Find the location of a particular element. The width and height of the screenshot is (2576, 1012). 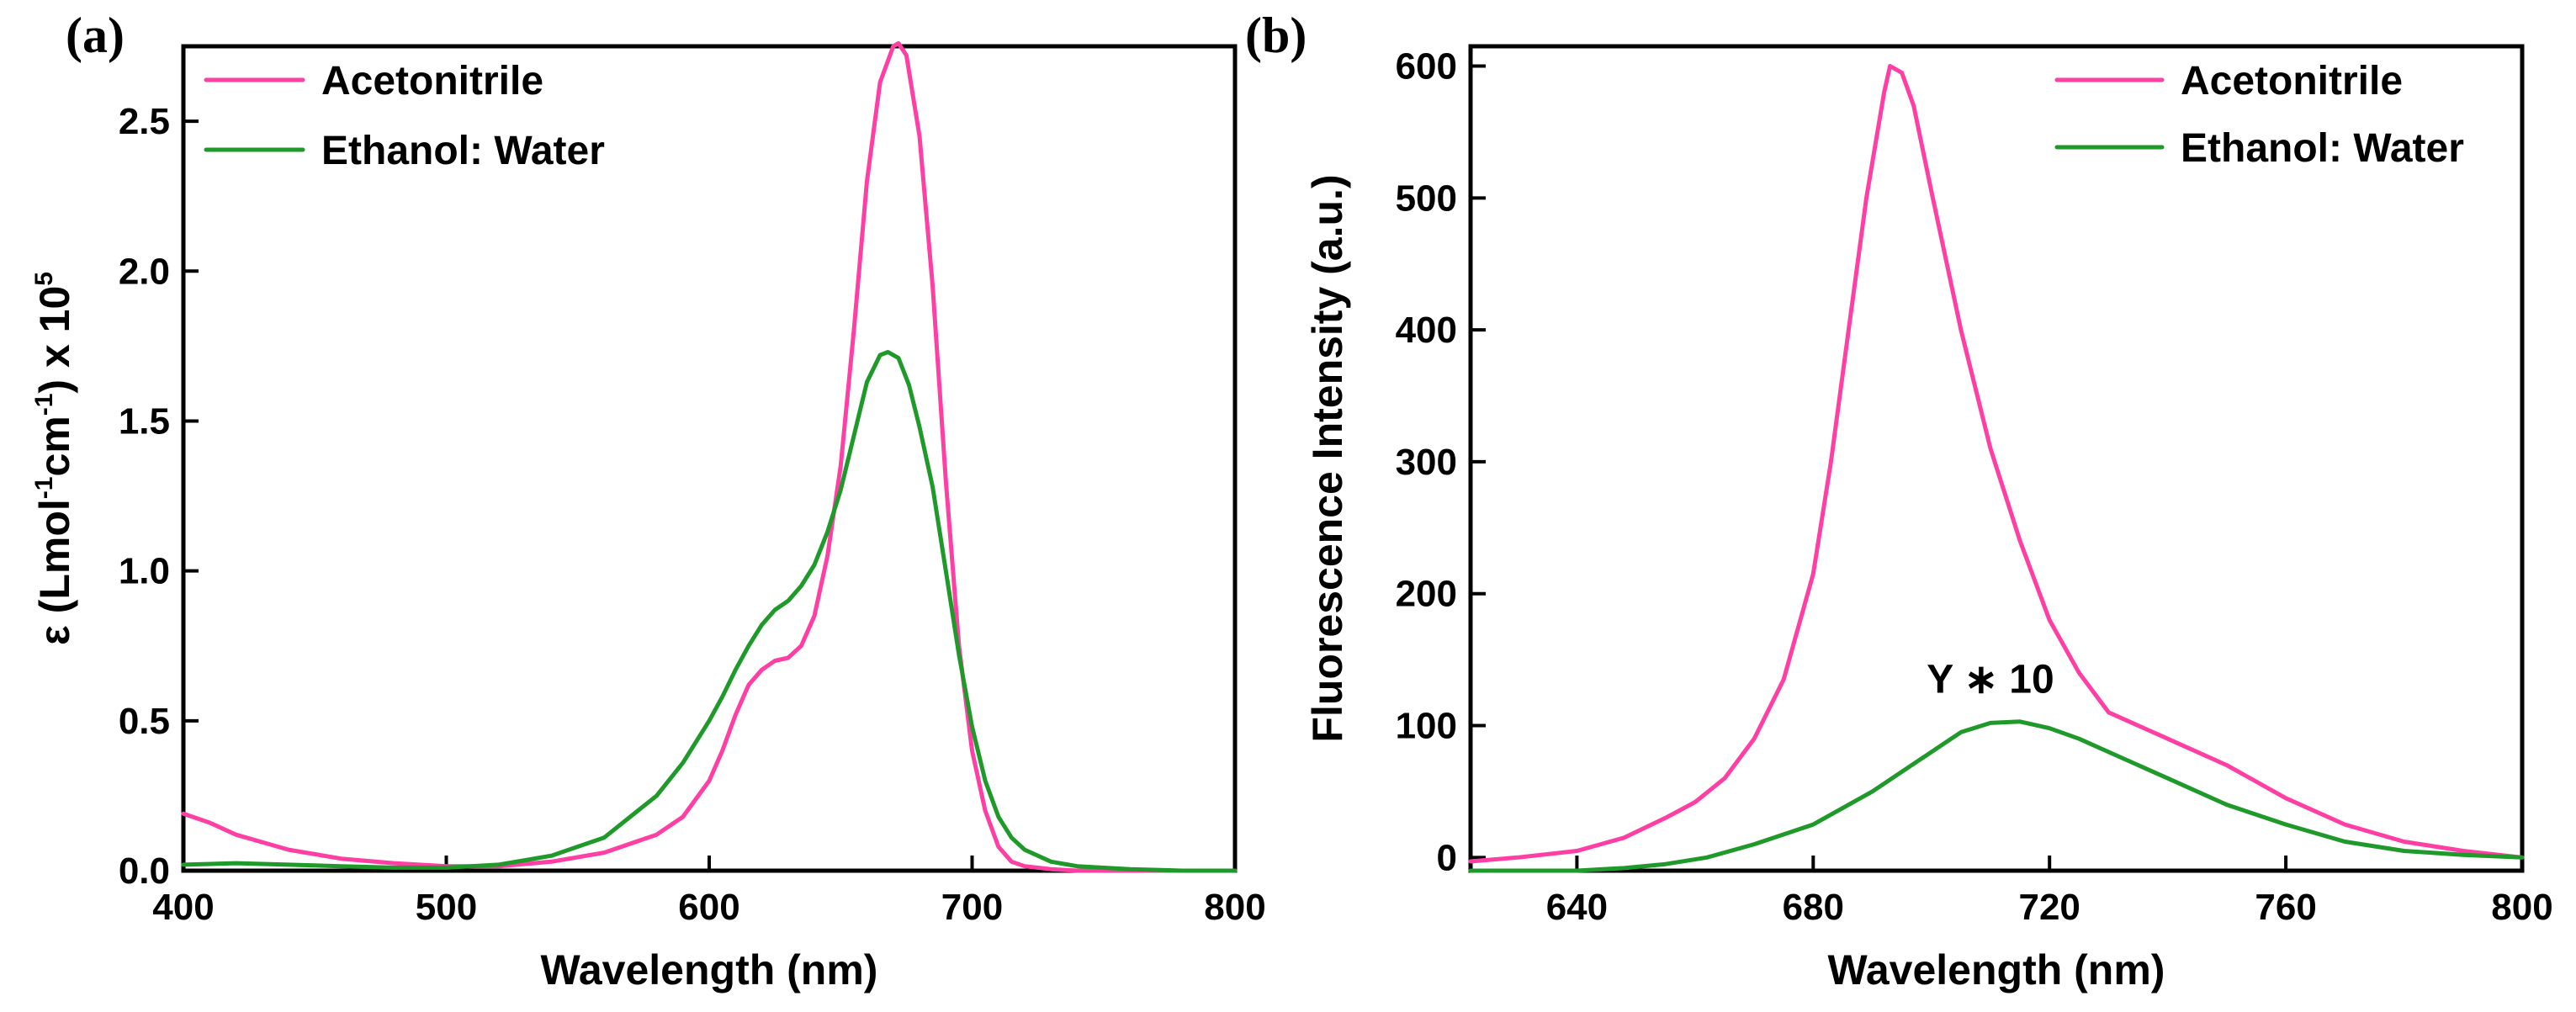

y-title-part-2: cm is located at coordinates (54, 446).